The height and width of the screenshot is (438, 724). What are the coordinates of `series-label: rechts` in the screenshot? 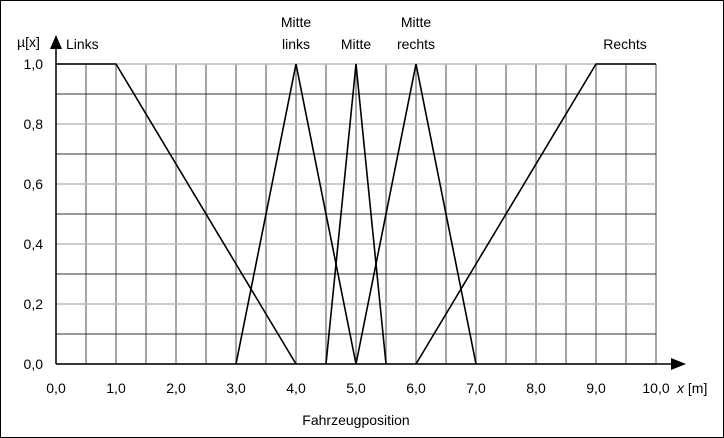 It's located at (416, 44).